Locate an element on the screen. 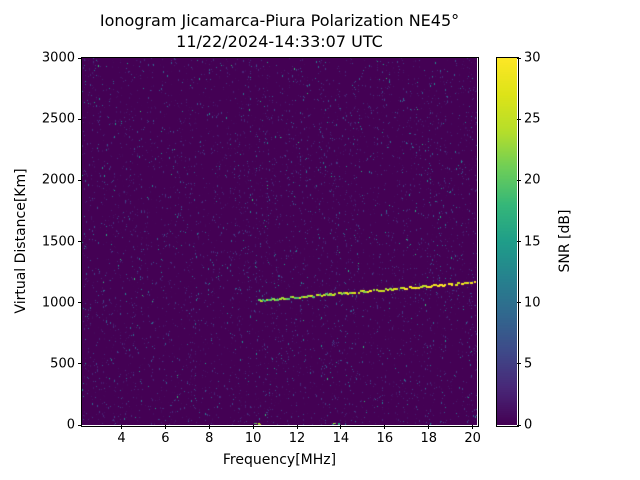  y-tick-label: 3000 is located at coordinates (58, 58).